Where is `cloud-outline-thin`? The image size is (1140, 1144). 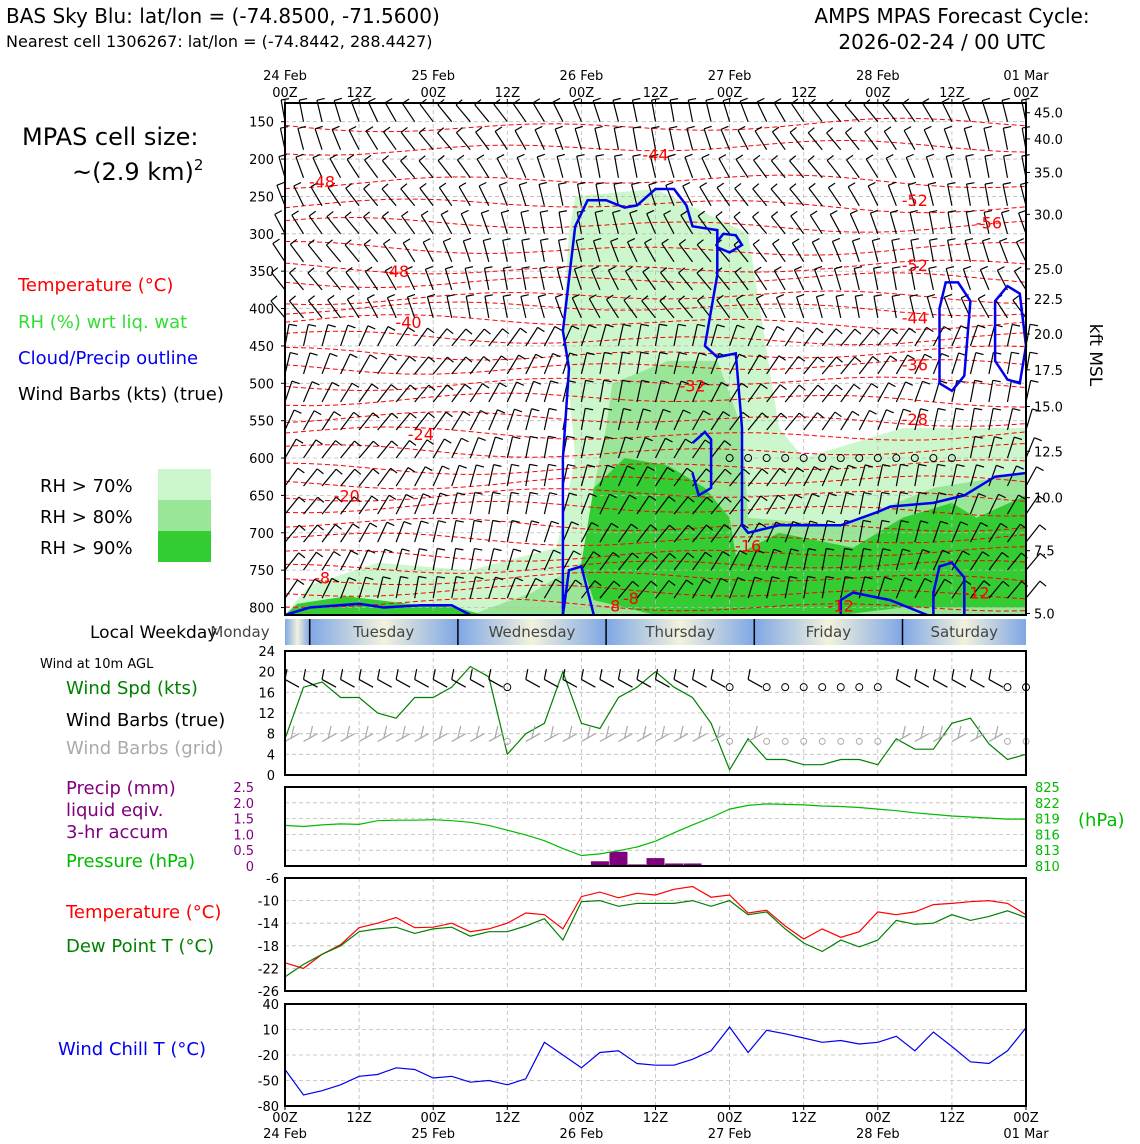
cloud-outline-thin is located at coordinates (702, 464).